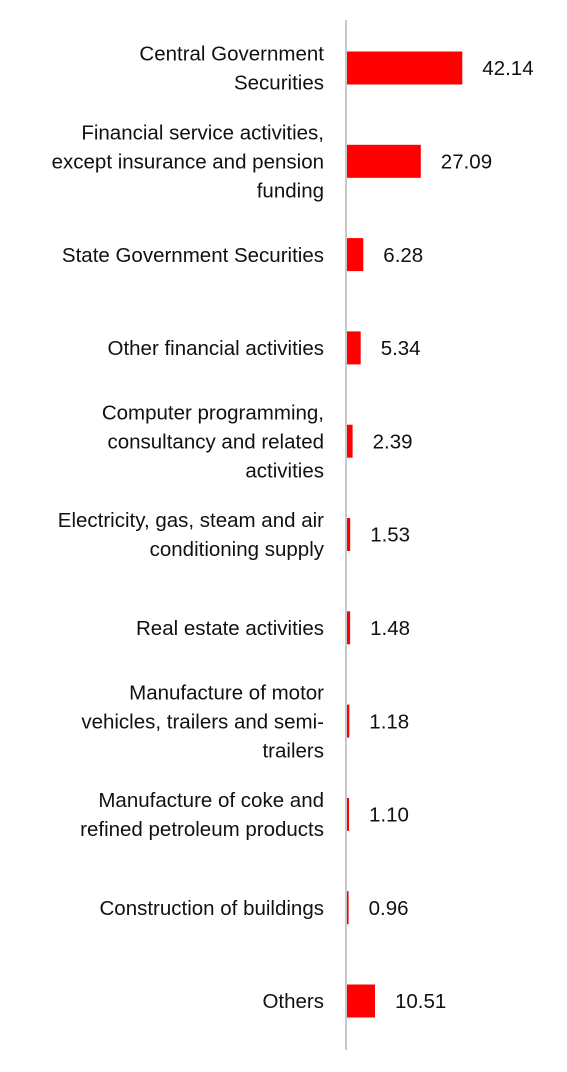 This screenshot has height=1072, width=567. I want to click on value-label: 1.53, so click(390, 535).